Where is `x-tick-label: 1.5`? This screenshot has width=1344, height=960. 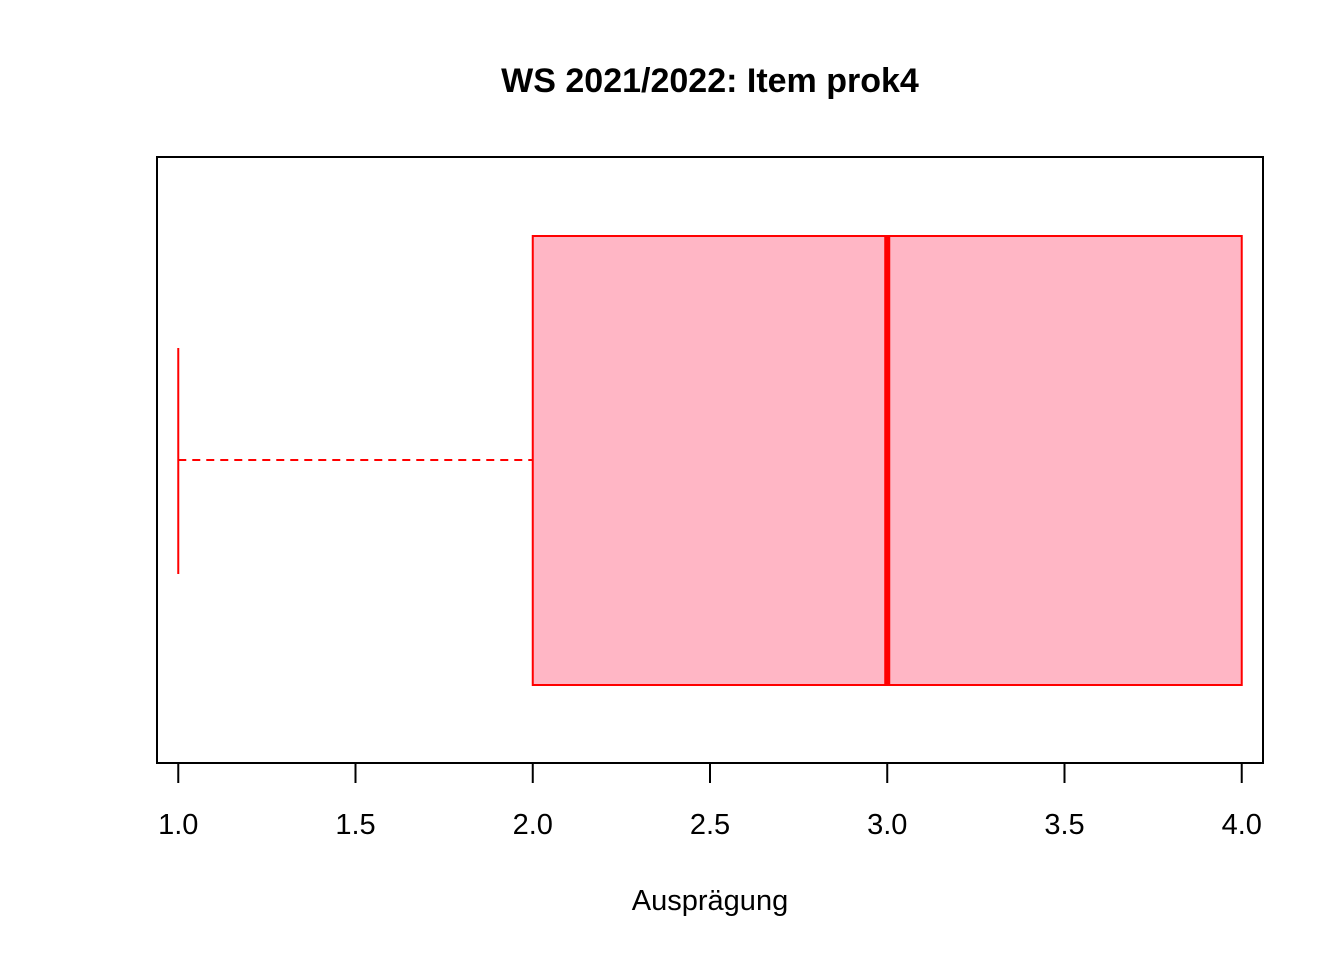
x-tick-label: 1.5 is located at coordinates (355, 825).